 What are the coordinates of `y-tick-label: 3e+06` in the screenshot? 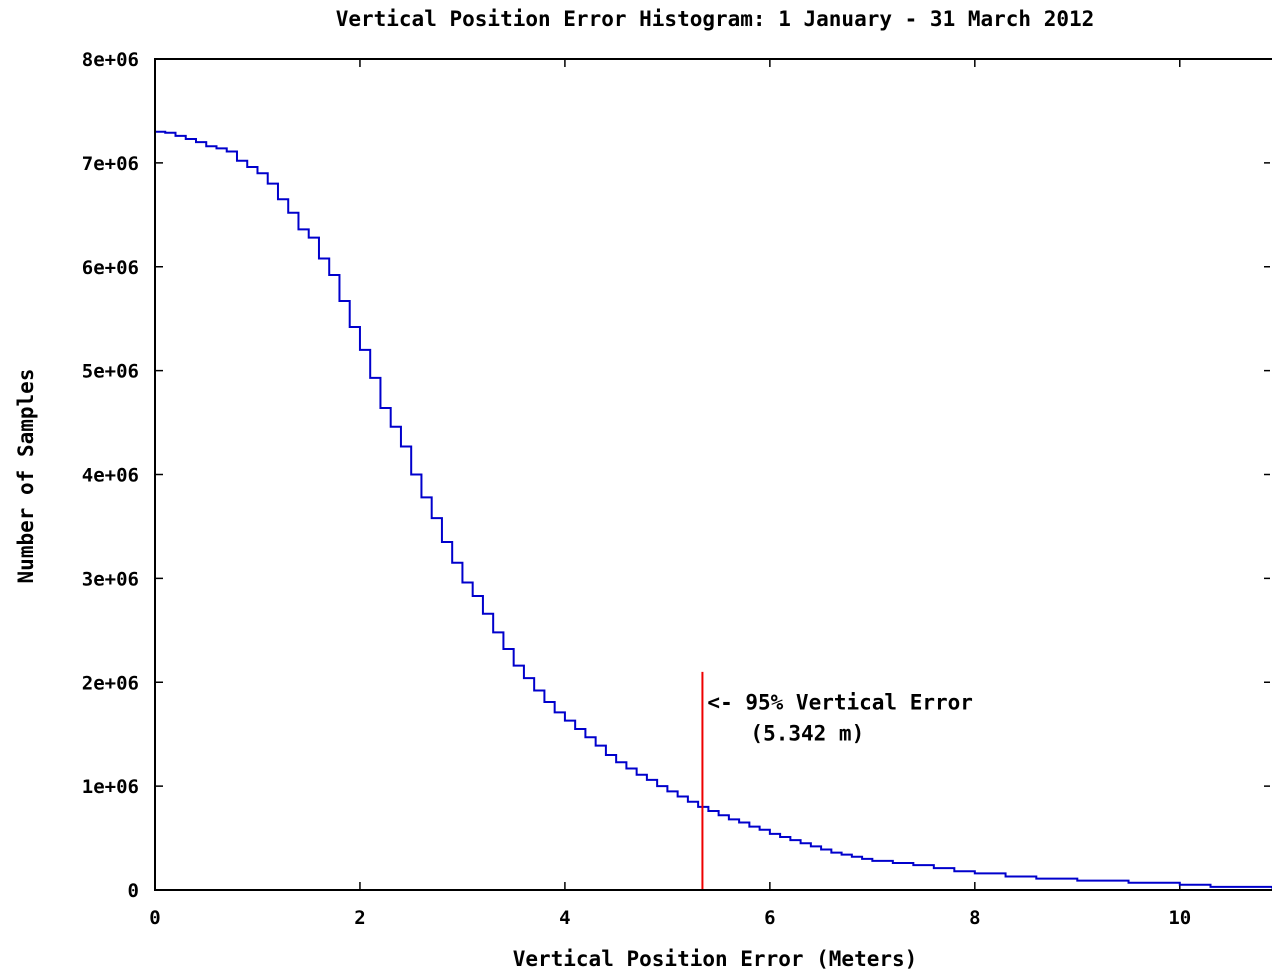 It's located at (110, 579).